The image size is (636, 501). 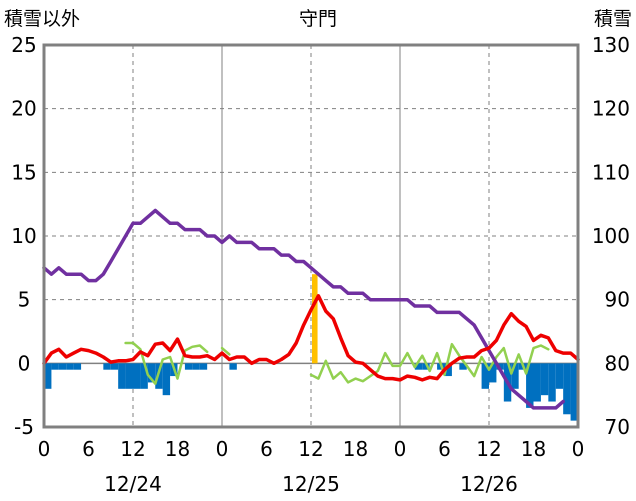 What do you see at coordinates (315, 319) in the screenshot?
I see `orange-bar` at bounding box center [315, 319].